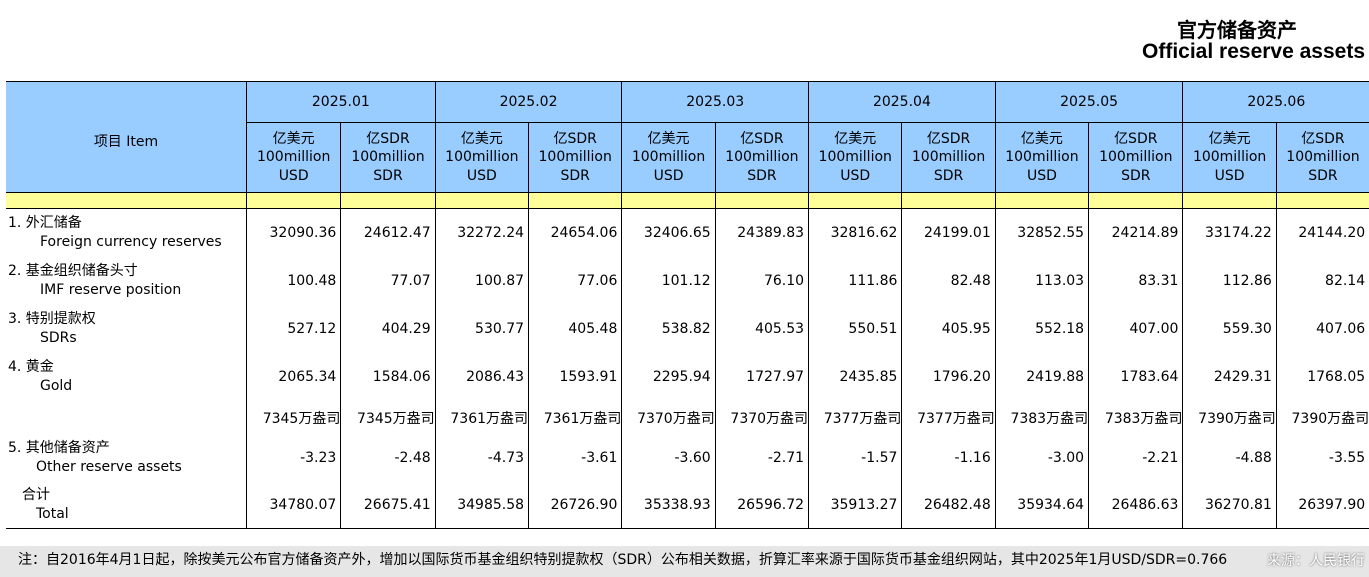  What do you see at coordinates (126, 281) in the screenshot?
I see `row-label: 2. 基金组织储备头寸 IMF reserve position` at bounding box center [126, 281].